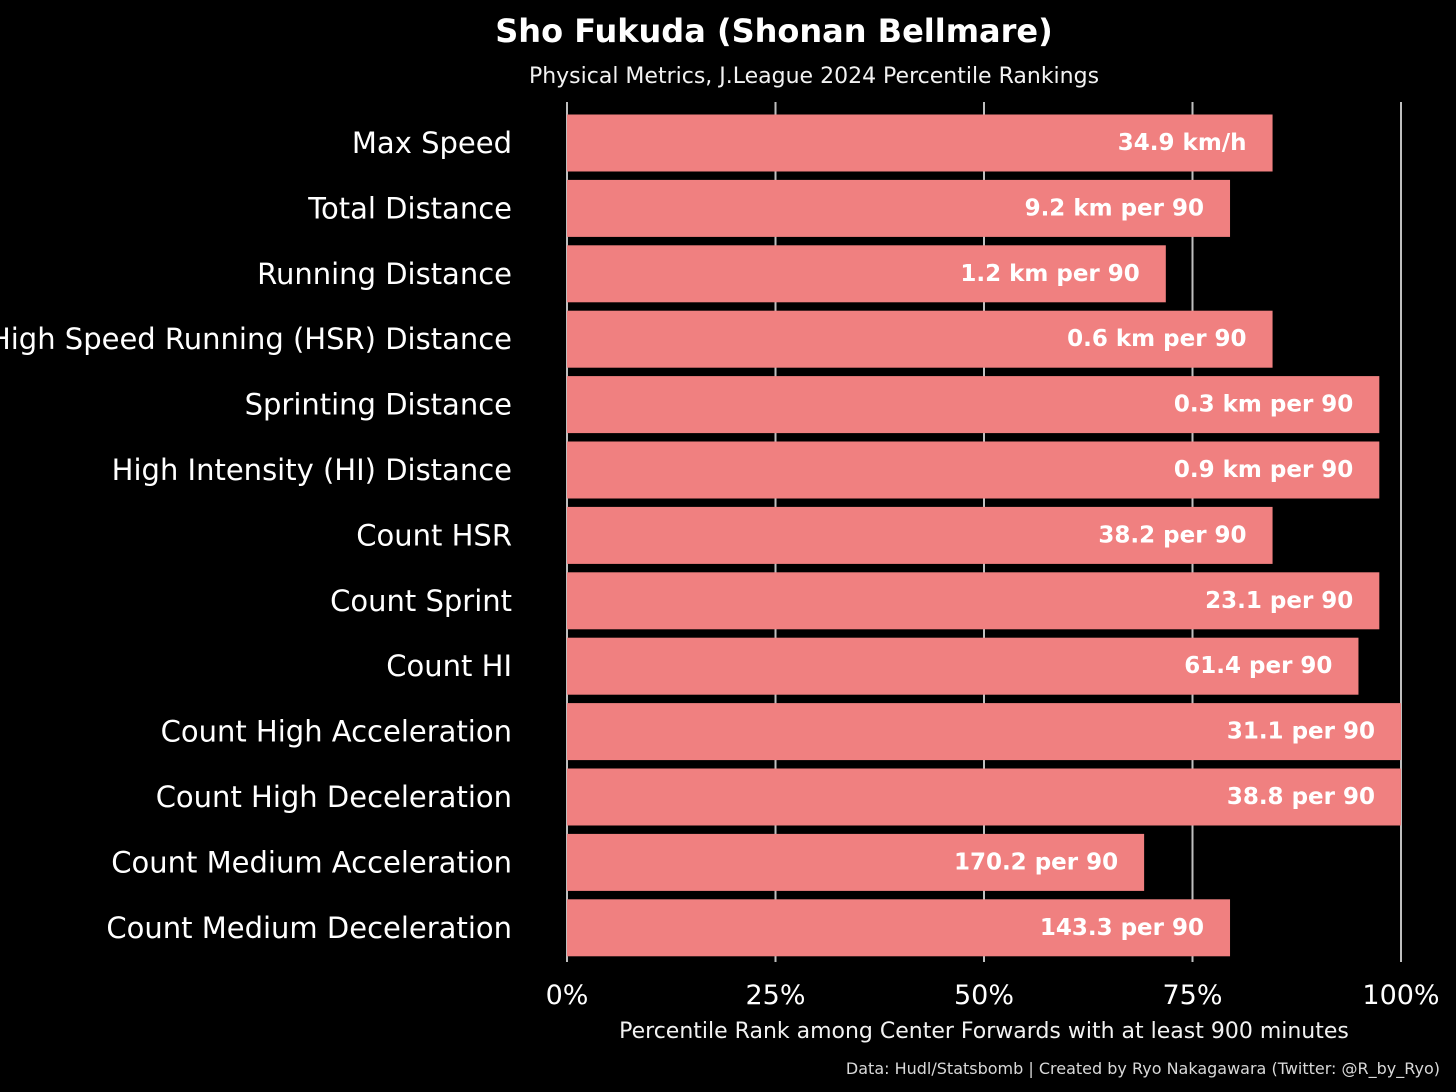 This screenshot has height=1092, width=1456. I want to click on bar-value-label: 170.2 per 90, so click(1036, 862).